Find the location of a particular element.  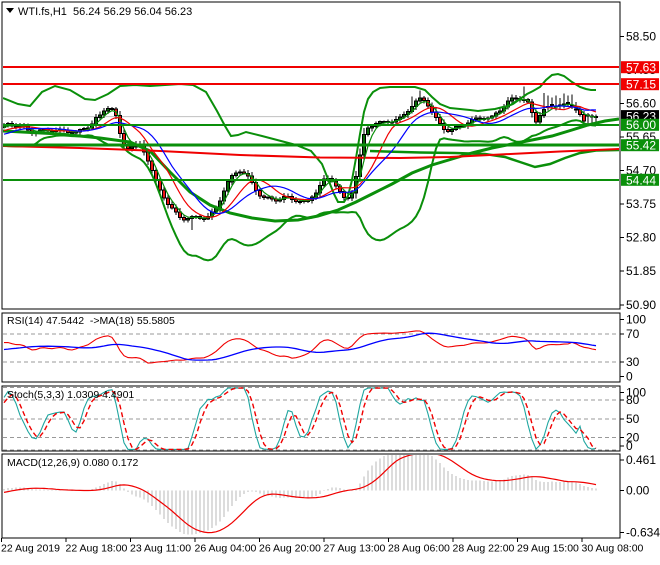

svg-text: 28 Aug 06:00 is located at coordinates (419, 549).